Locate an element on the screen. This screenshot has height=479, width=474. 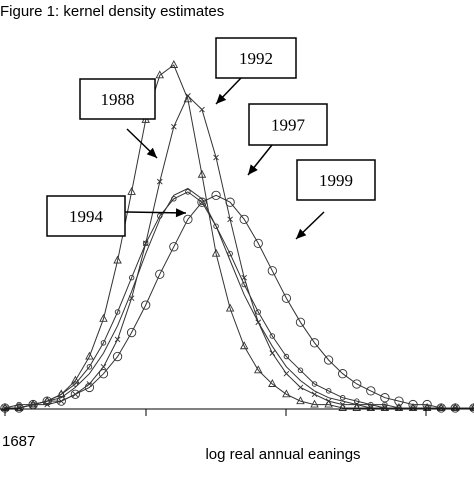
x-axis-ticks is located at coordinates (215, 412).